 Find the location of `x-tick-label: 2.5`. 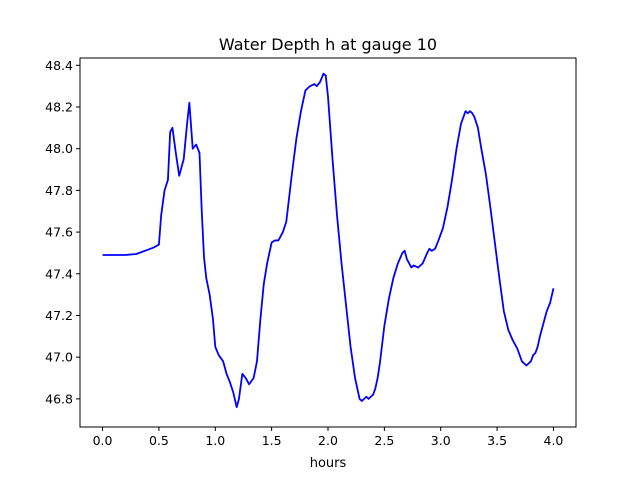

x-tick-label: 2.5 is located at coordinates (384, 440).